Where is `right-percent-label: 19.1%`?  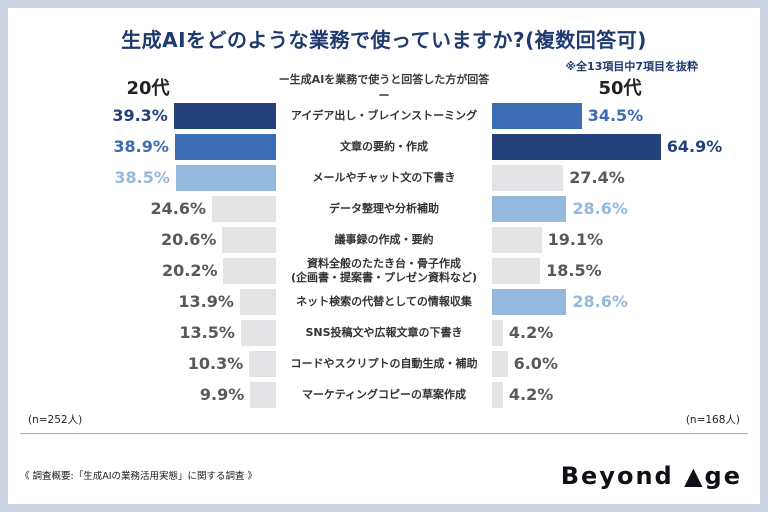 right-percent-label: 19.1% is located at coordinates (575, 239).